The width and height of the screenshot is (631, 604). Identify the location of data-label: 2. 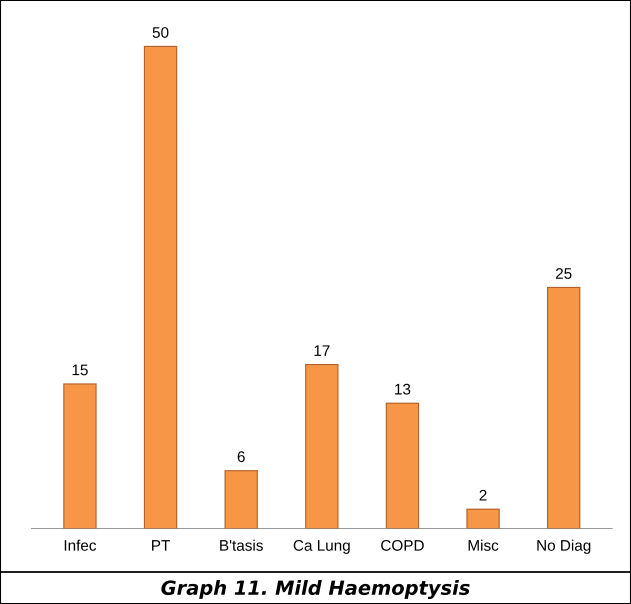
(483, 495).